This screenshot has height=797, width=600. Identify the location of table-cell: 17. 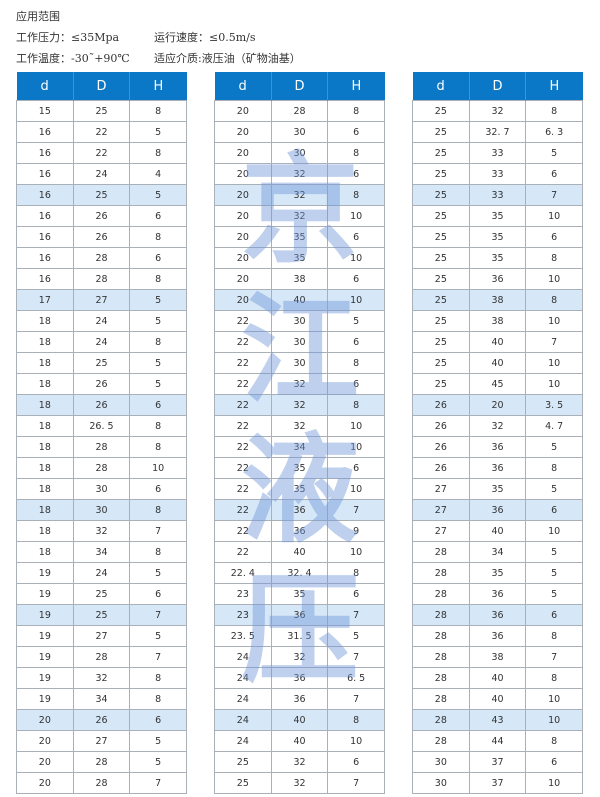
(45, 300).